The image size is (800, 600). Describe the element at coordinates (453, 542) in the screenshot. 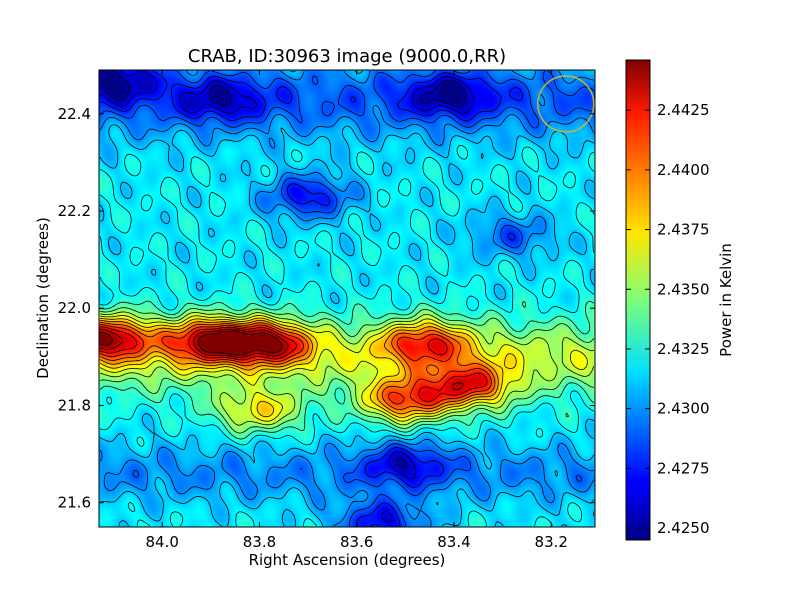

I see `x-tick-label: 83.4` at that location.